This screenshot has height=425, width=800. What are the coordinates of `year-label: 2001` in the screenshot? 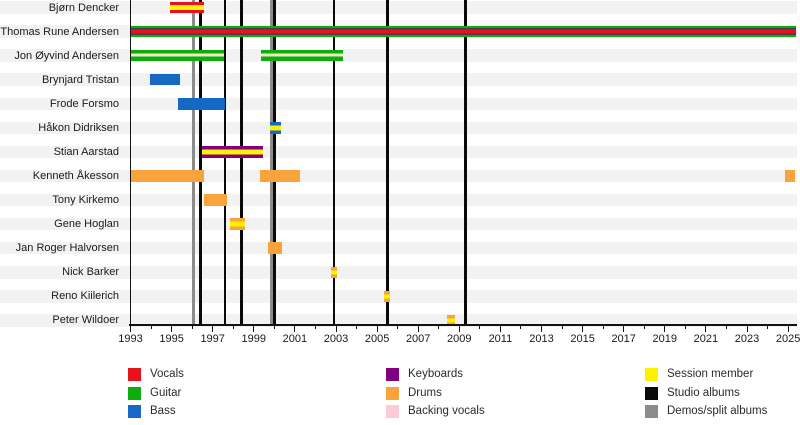 It's located at (295, 339).